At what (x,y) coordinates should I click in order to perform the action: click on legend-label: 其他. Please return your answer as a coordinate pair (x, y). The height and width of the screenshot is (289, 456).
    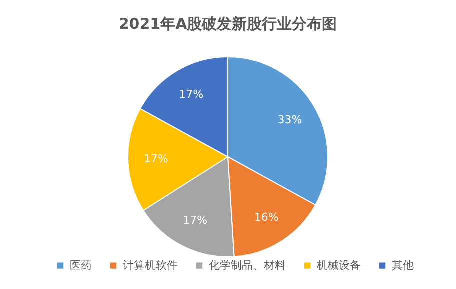
    Looking at the image, I should click on (403, 265).